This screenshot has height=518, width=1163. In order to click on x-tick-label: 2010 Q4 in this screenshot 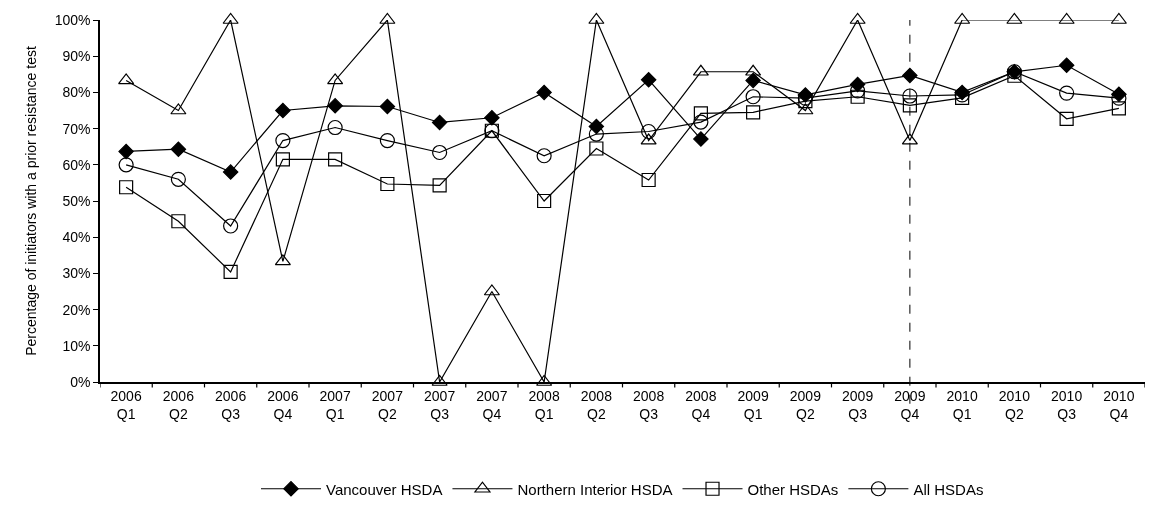, I will do `click(1119, 404)`.